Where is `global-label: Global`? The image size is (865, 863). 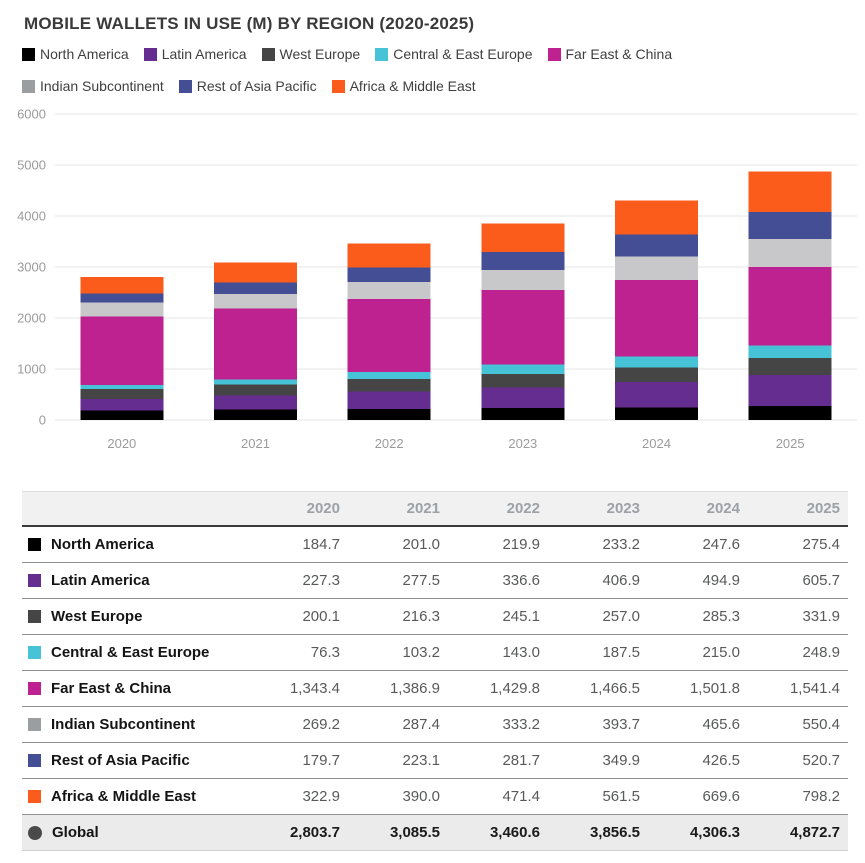 global-label: Global is located at coordinates (75, 832).